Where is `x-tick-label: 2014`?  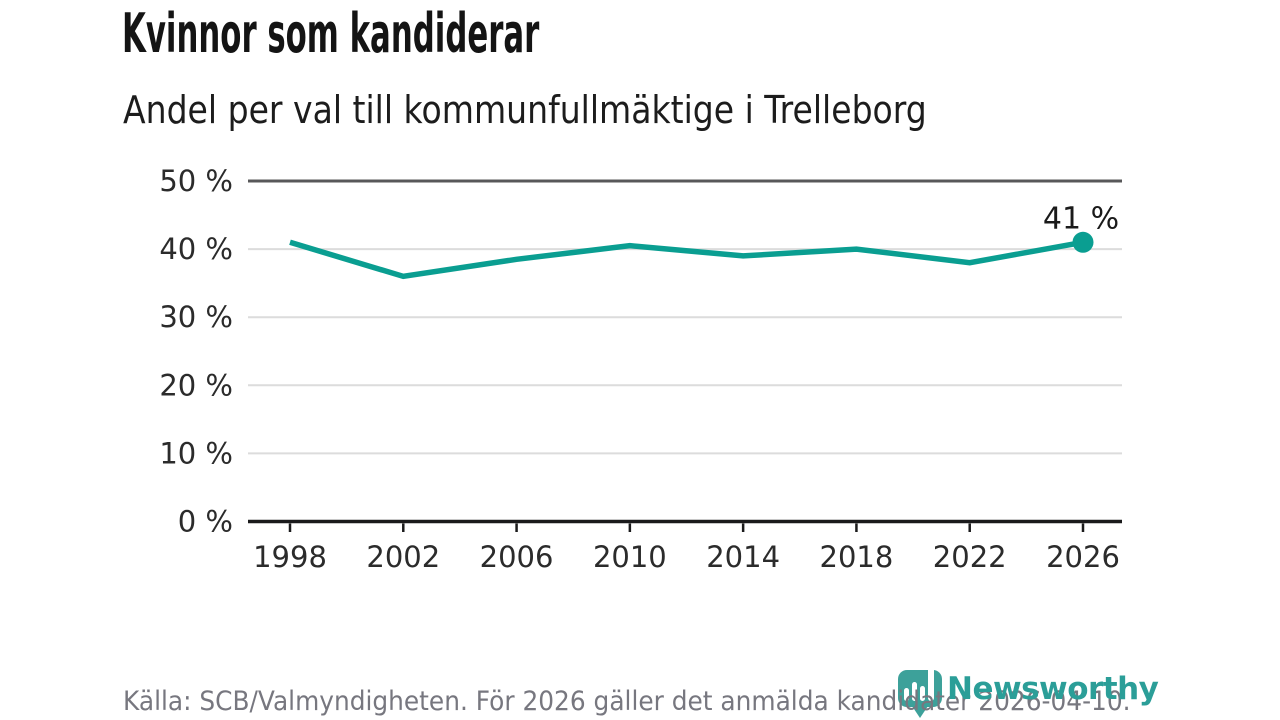 x-tick-label: 2014 is located at coordinates (743, 557).